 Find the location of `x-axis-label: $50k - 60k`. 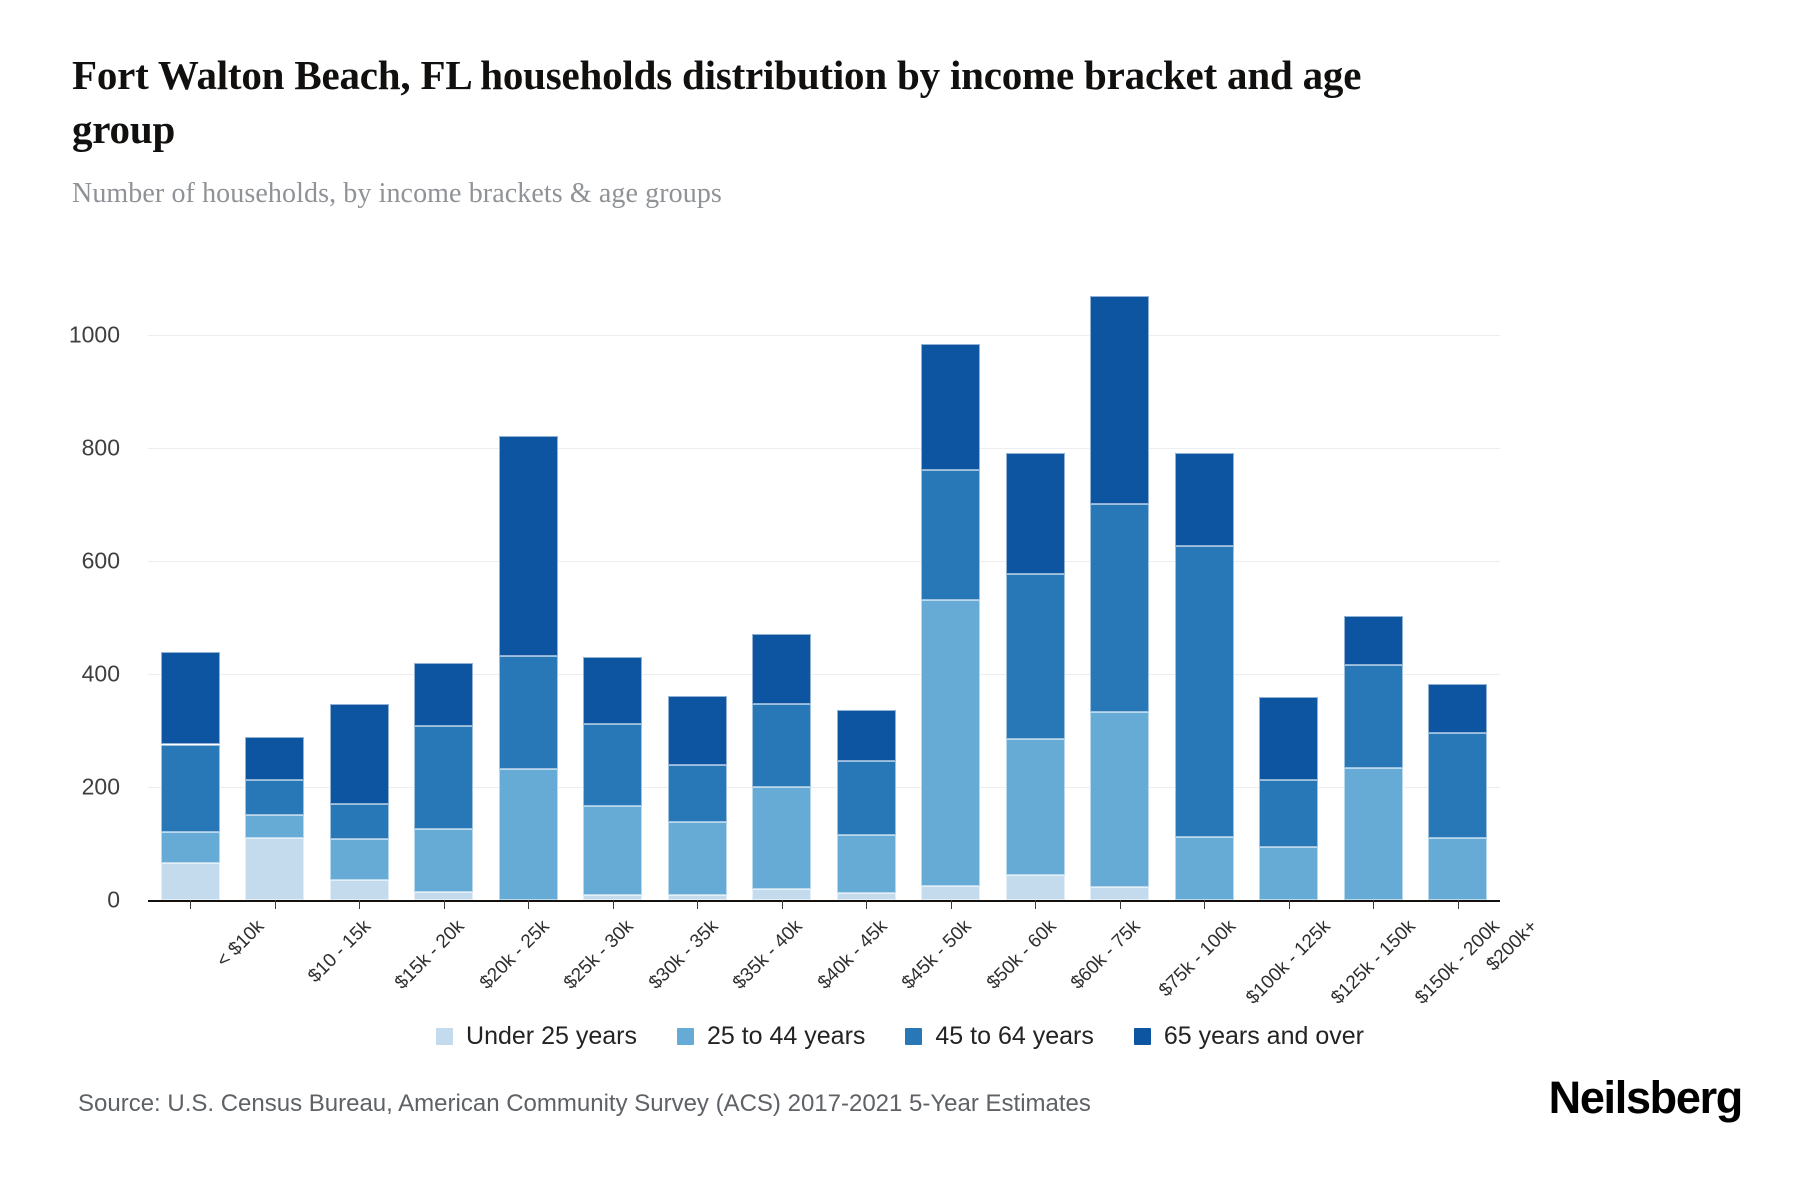

x-axis-label: $50k - 60k is located at coordinates (1021, 955).